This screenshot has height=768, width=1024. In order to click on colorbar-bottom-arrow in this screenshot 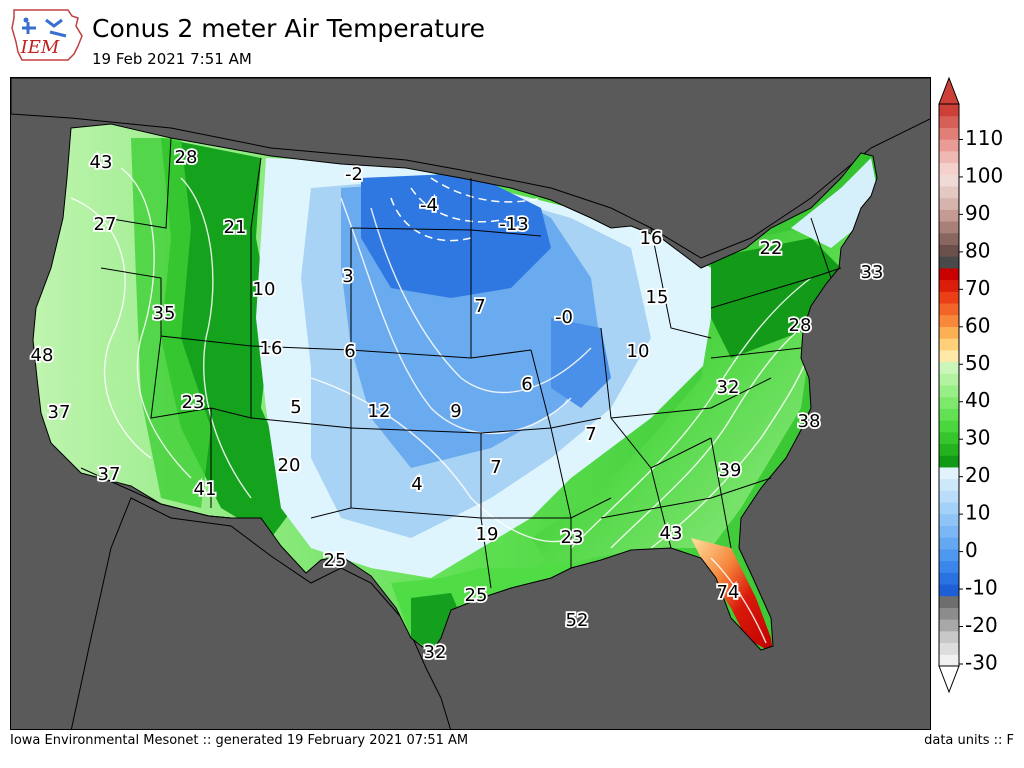, I will do `click(949, 679)`.